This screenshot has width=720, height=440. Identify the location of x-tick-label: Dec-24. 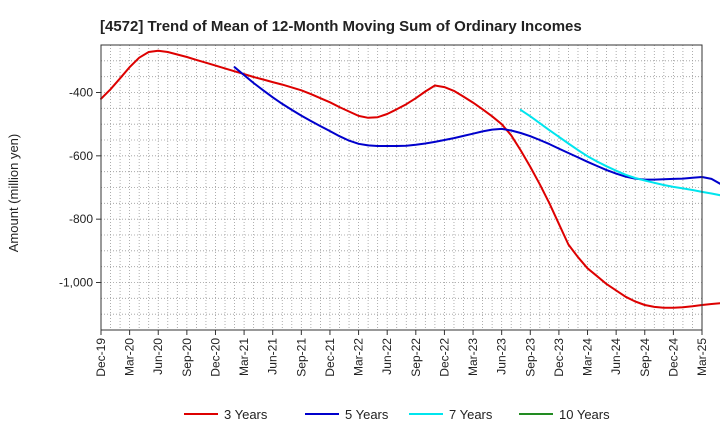
(673, 357).